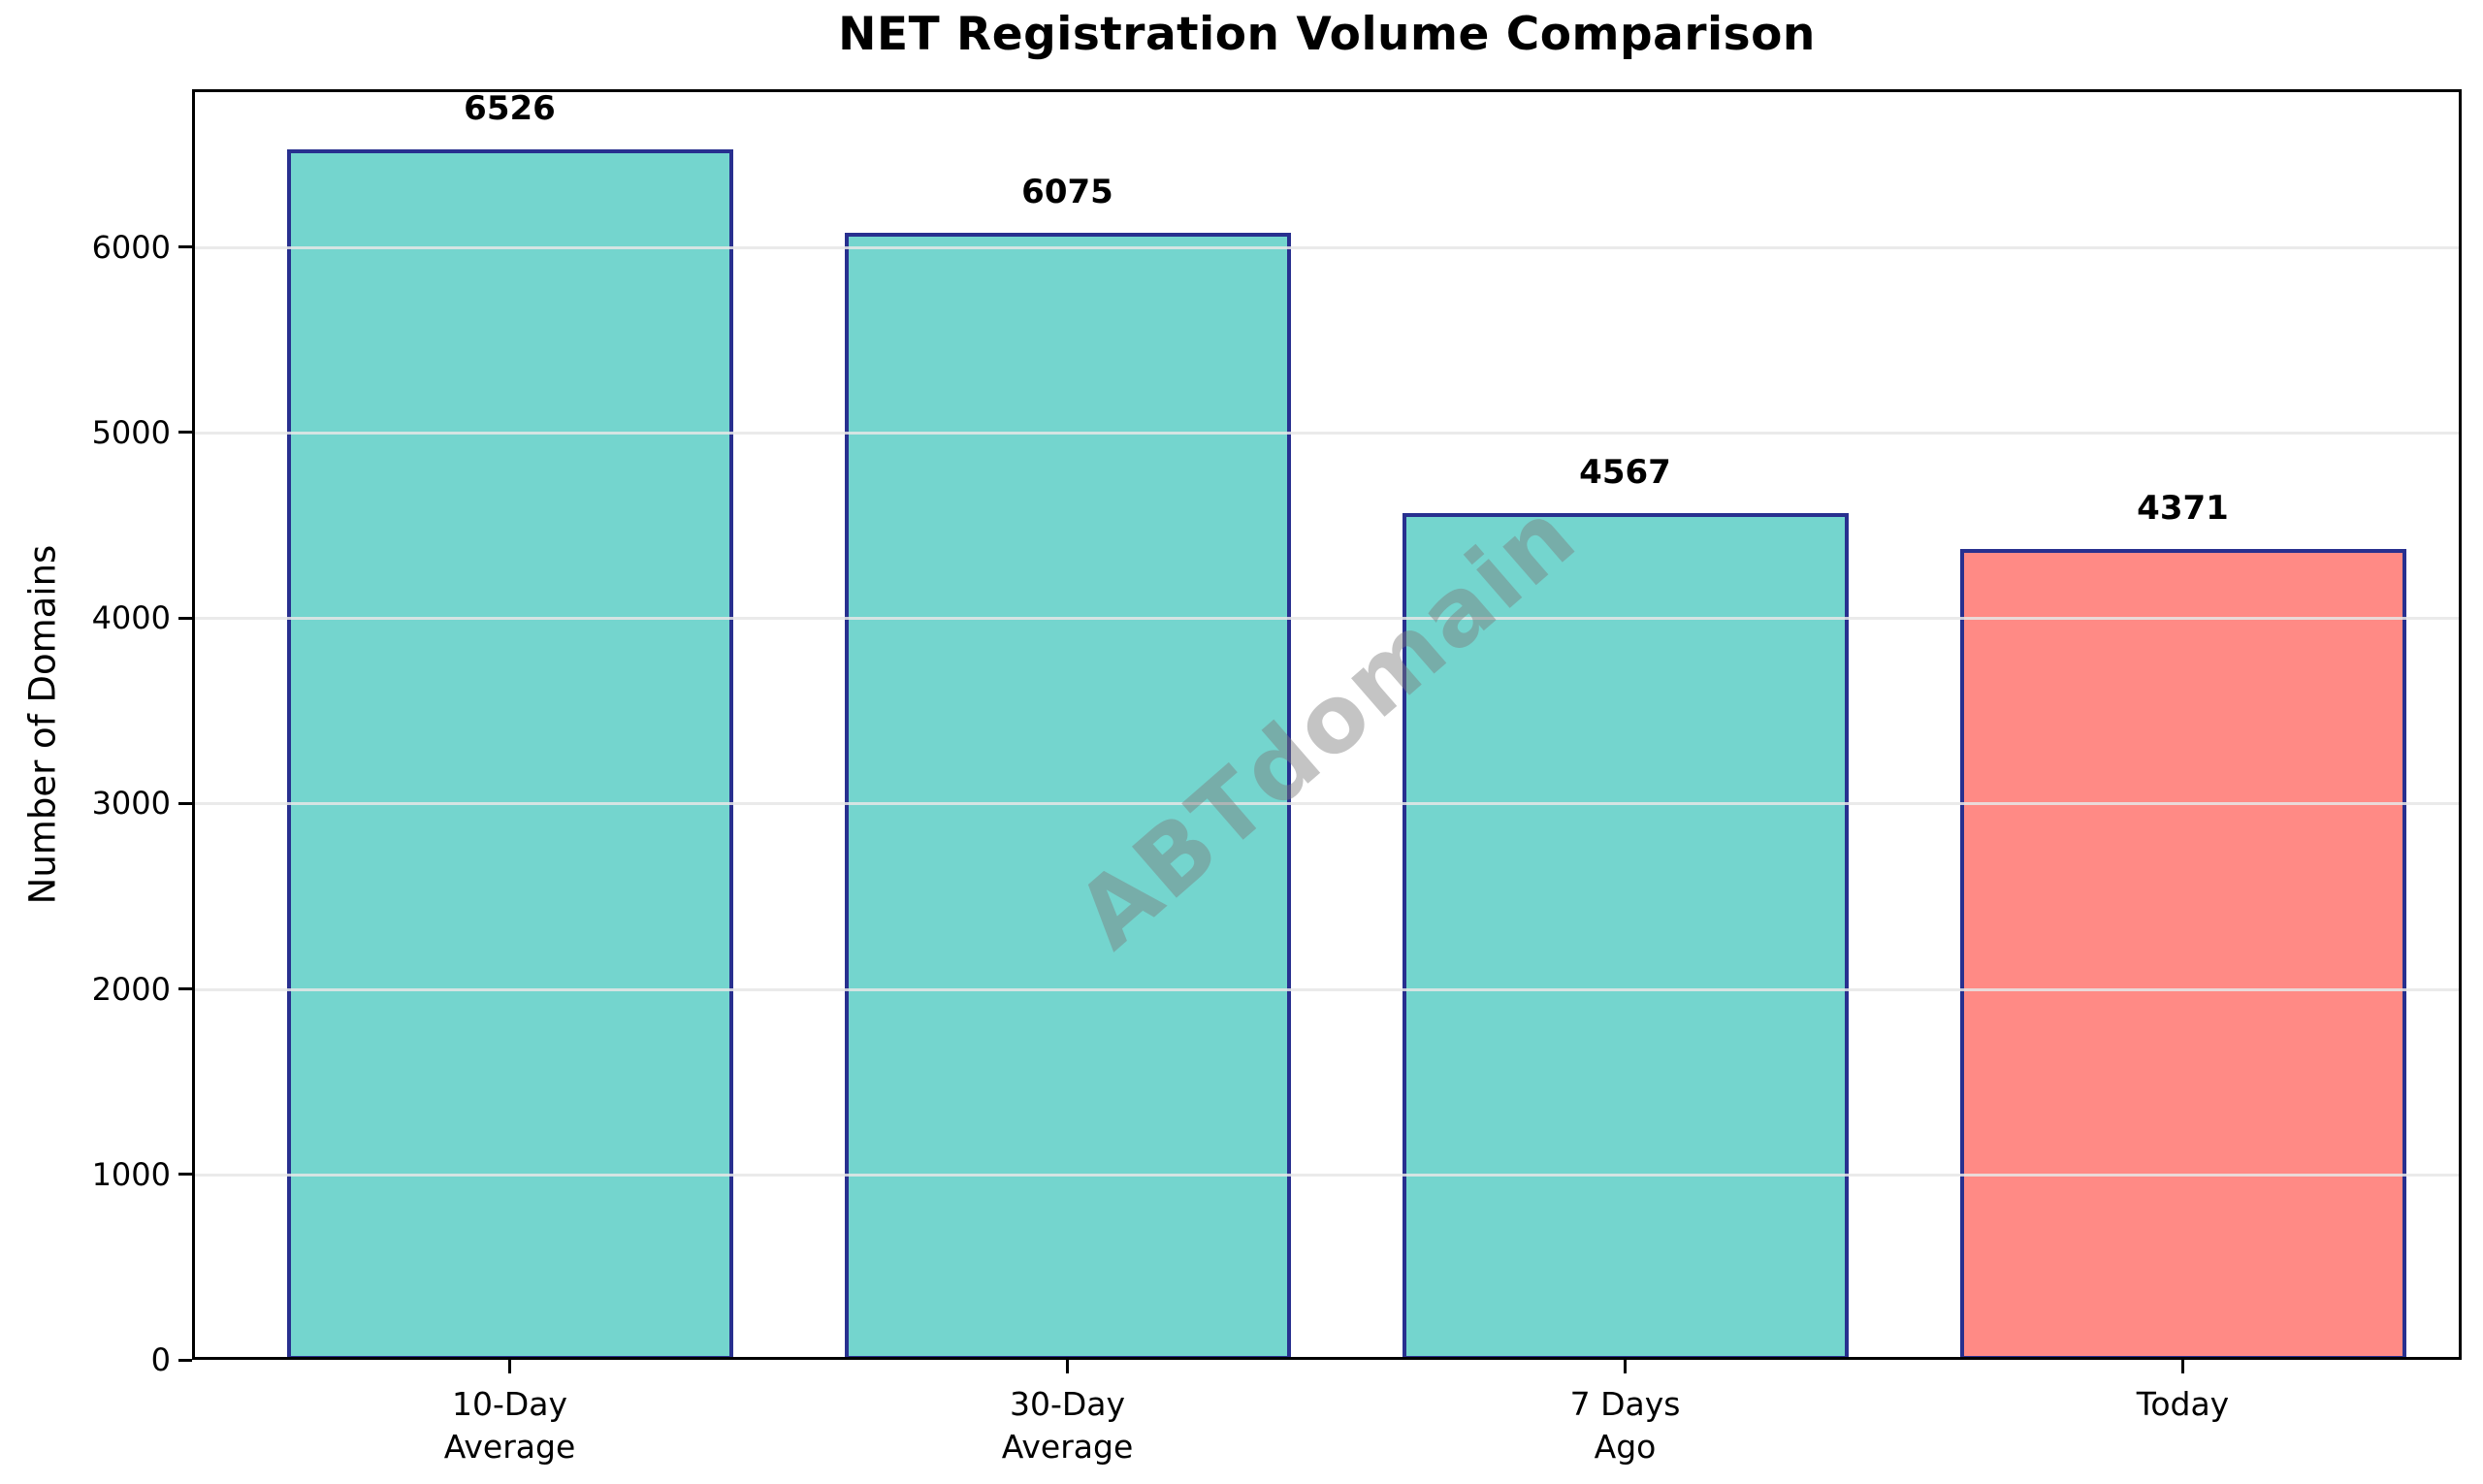 Image resolution: width=2483 pixels, height=1484 pixels. I want to click on y-tick-label: 0, so click(160, 1359).